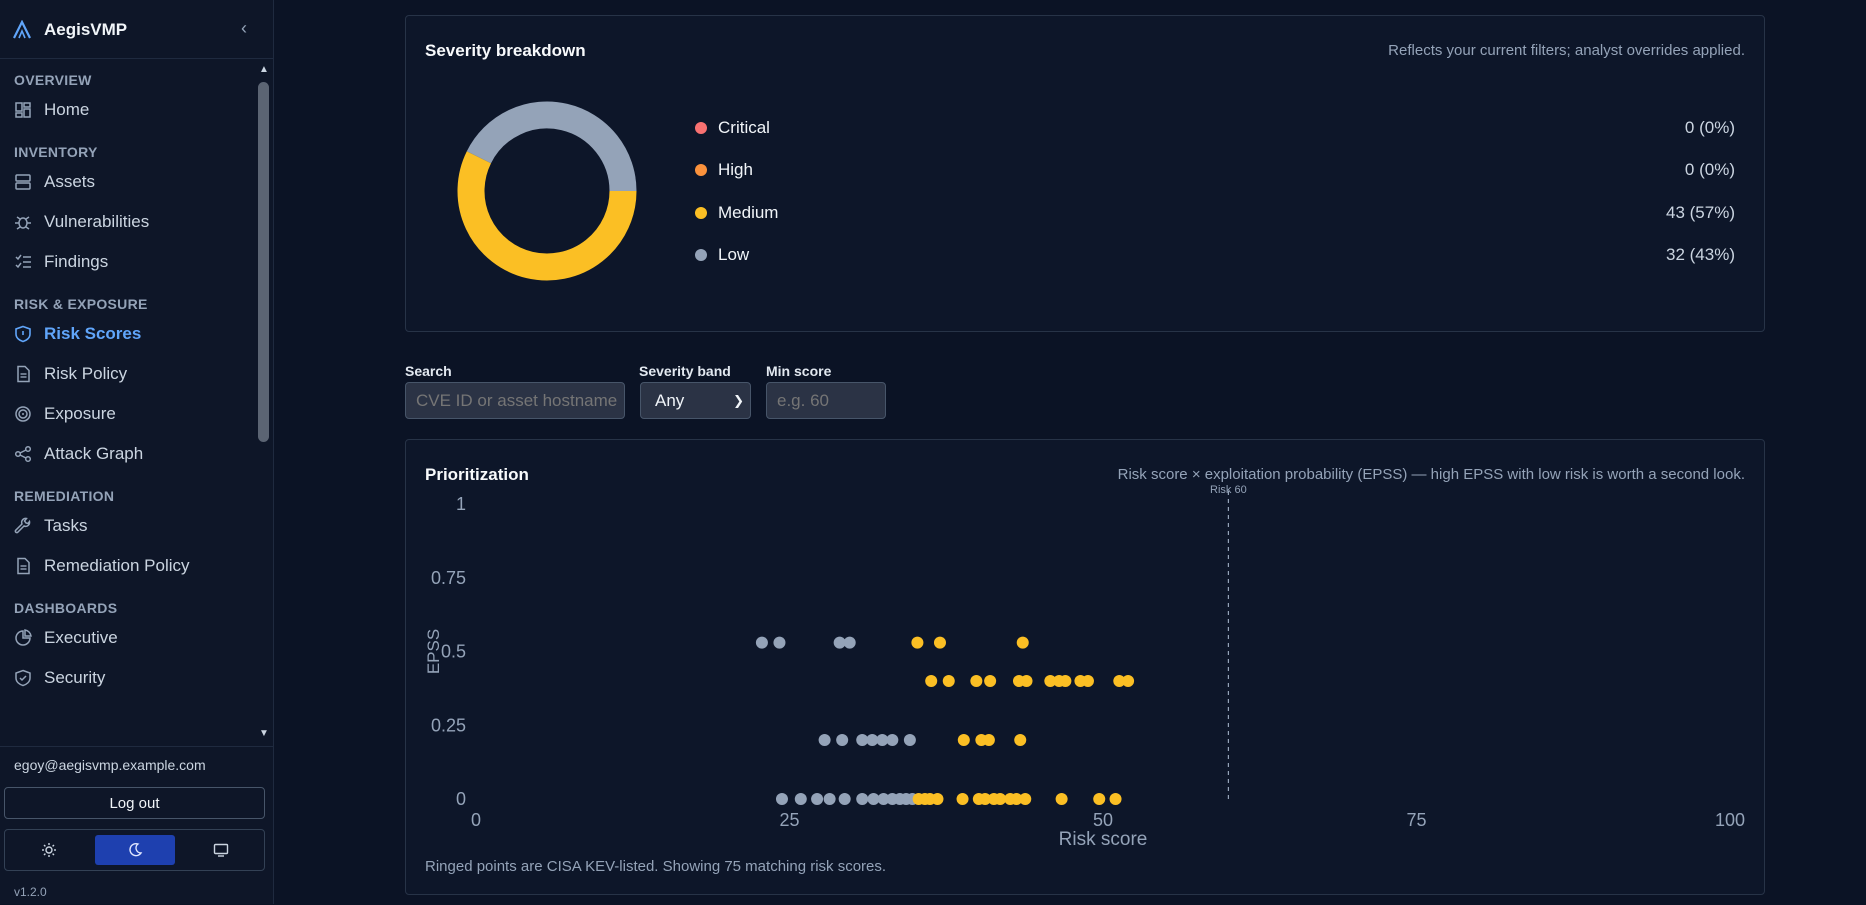  What do you see at coordinates (22, 29) in the screenshot?
I see `logo-icon` at bounding box center [22, 29].